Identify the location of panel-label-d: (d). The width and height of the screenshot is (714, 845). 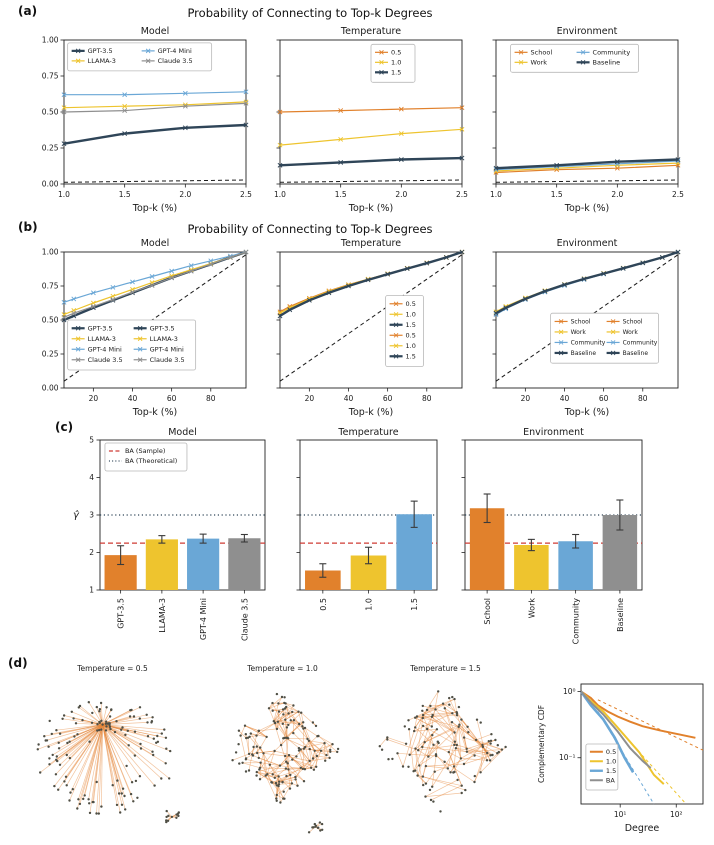
(18, 663).